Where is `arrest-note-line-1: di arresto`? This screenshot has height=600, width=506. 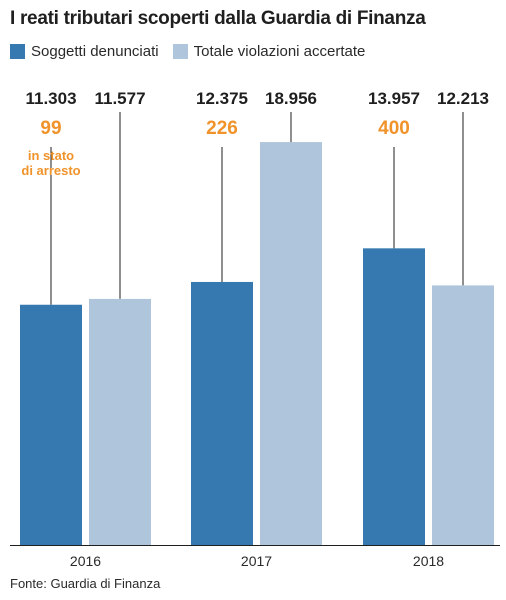
arrest-note-line-1: di arresto is located at coordinates (50, 170).